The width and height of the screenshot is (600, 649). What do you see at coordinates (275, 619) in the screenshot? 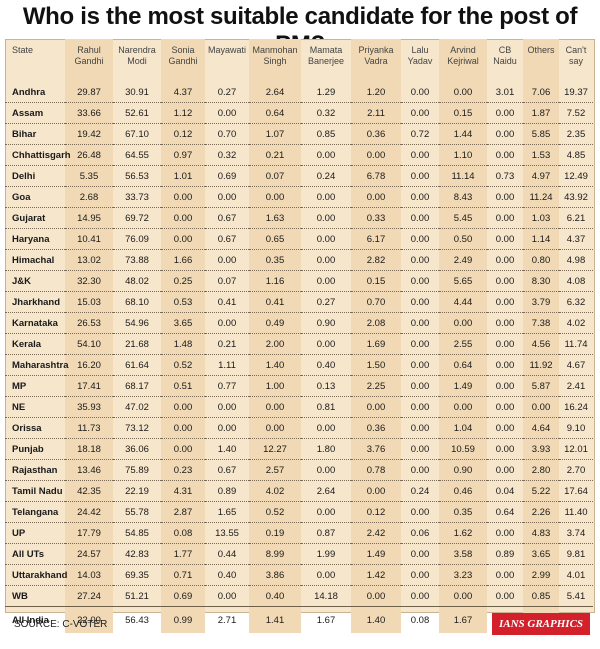
I see `value-cell: 1.41` at bounding box center [275, 619].